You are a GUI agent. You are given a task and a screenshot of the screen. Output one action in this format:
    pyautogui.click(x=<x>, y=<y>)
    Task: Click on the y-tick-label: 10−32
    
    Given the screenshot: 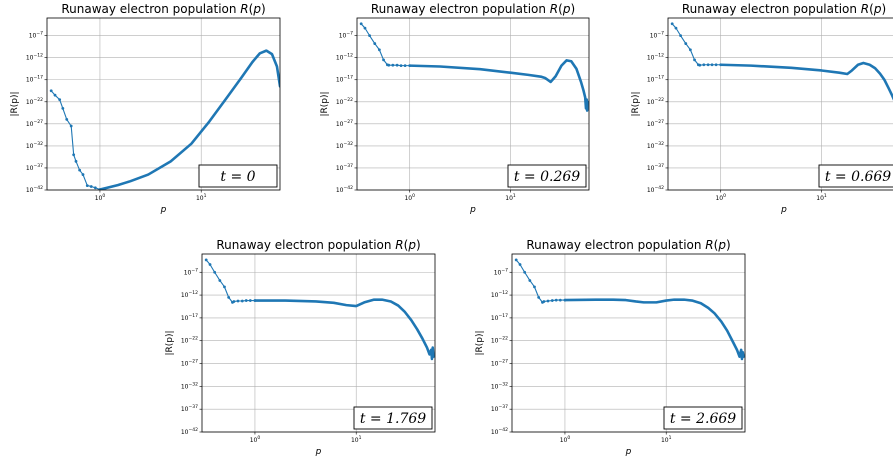 What is the action you would take?
    pyautogui.click(x=344, y=145)
    